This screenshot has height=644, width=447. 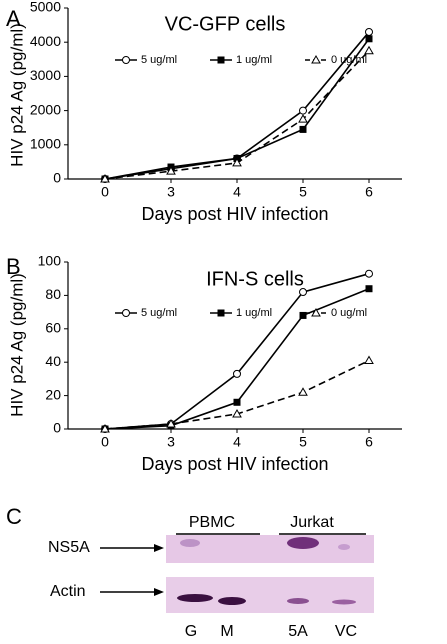 What do you see at coordinates (14, 516) in the screenshot?
I see `panel-label: C` at bounding box center [14, 516].